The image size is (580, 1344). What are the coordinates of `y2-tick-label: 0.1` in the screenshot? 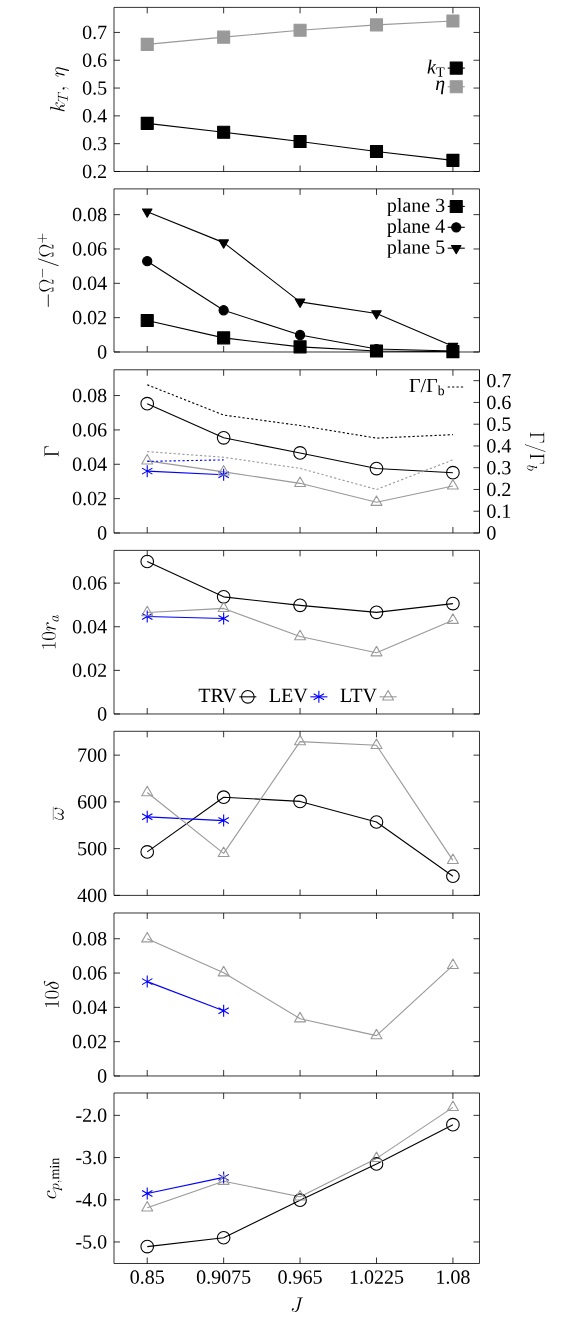 It's located at (499, 511).